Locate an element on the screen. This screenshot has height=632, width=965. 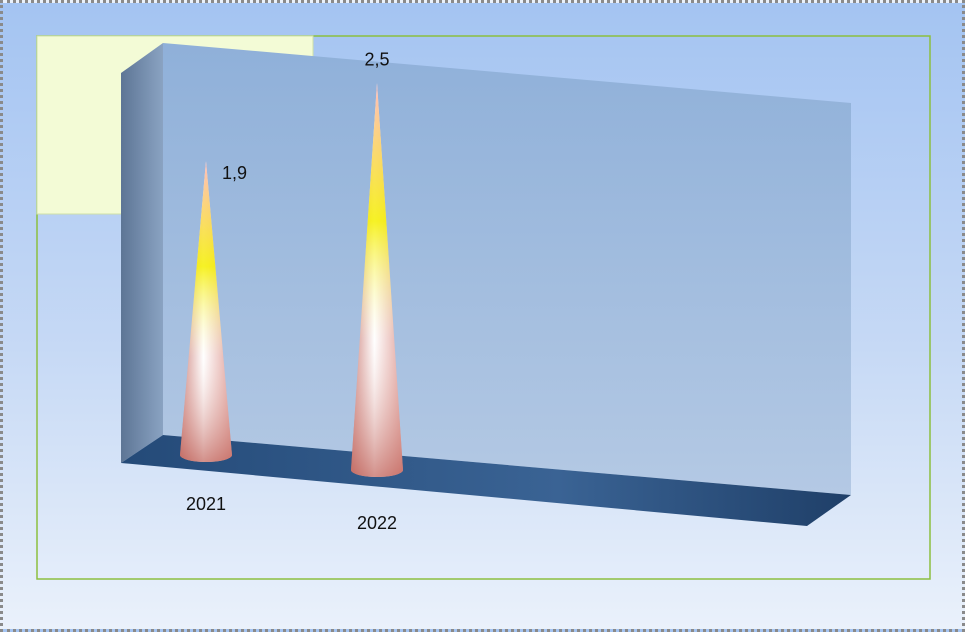
category-label-2021: 2021 is located at coordinates (206, 504).